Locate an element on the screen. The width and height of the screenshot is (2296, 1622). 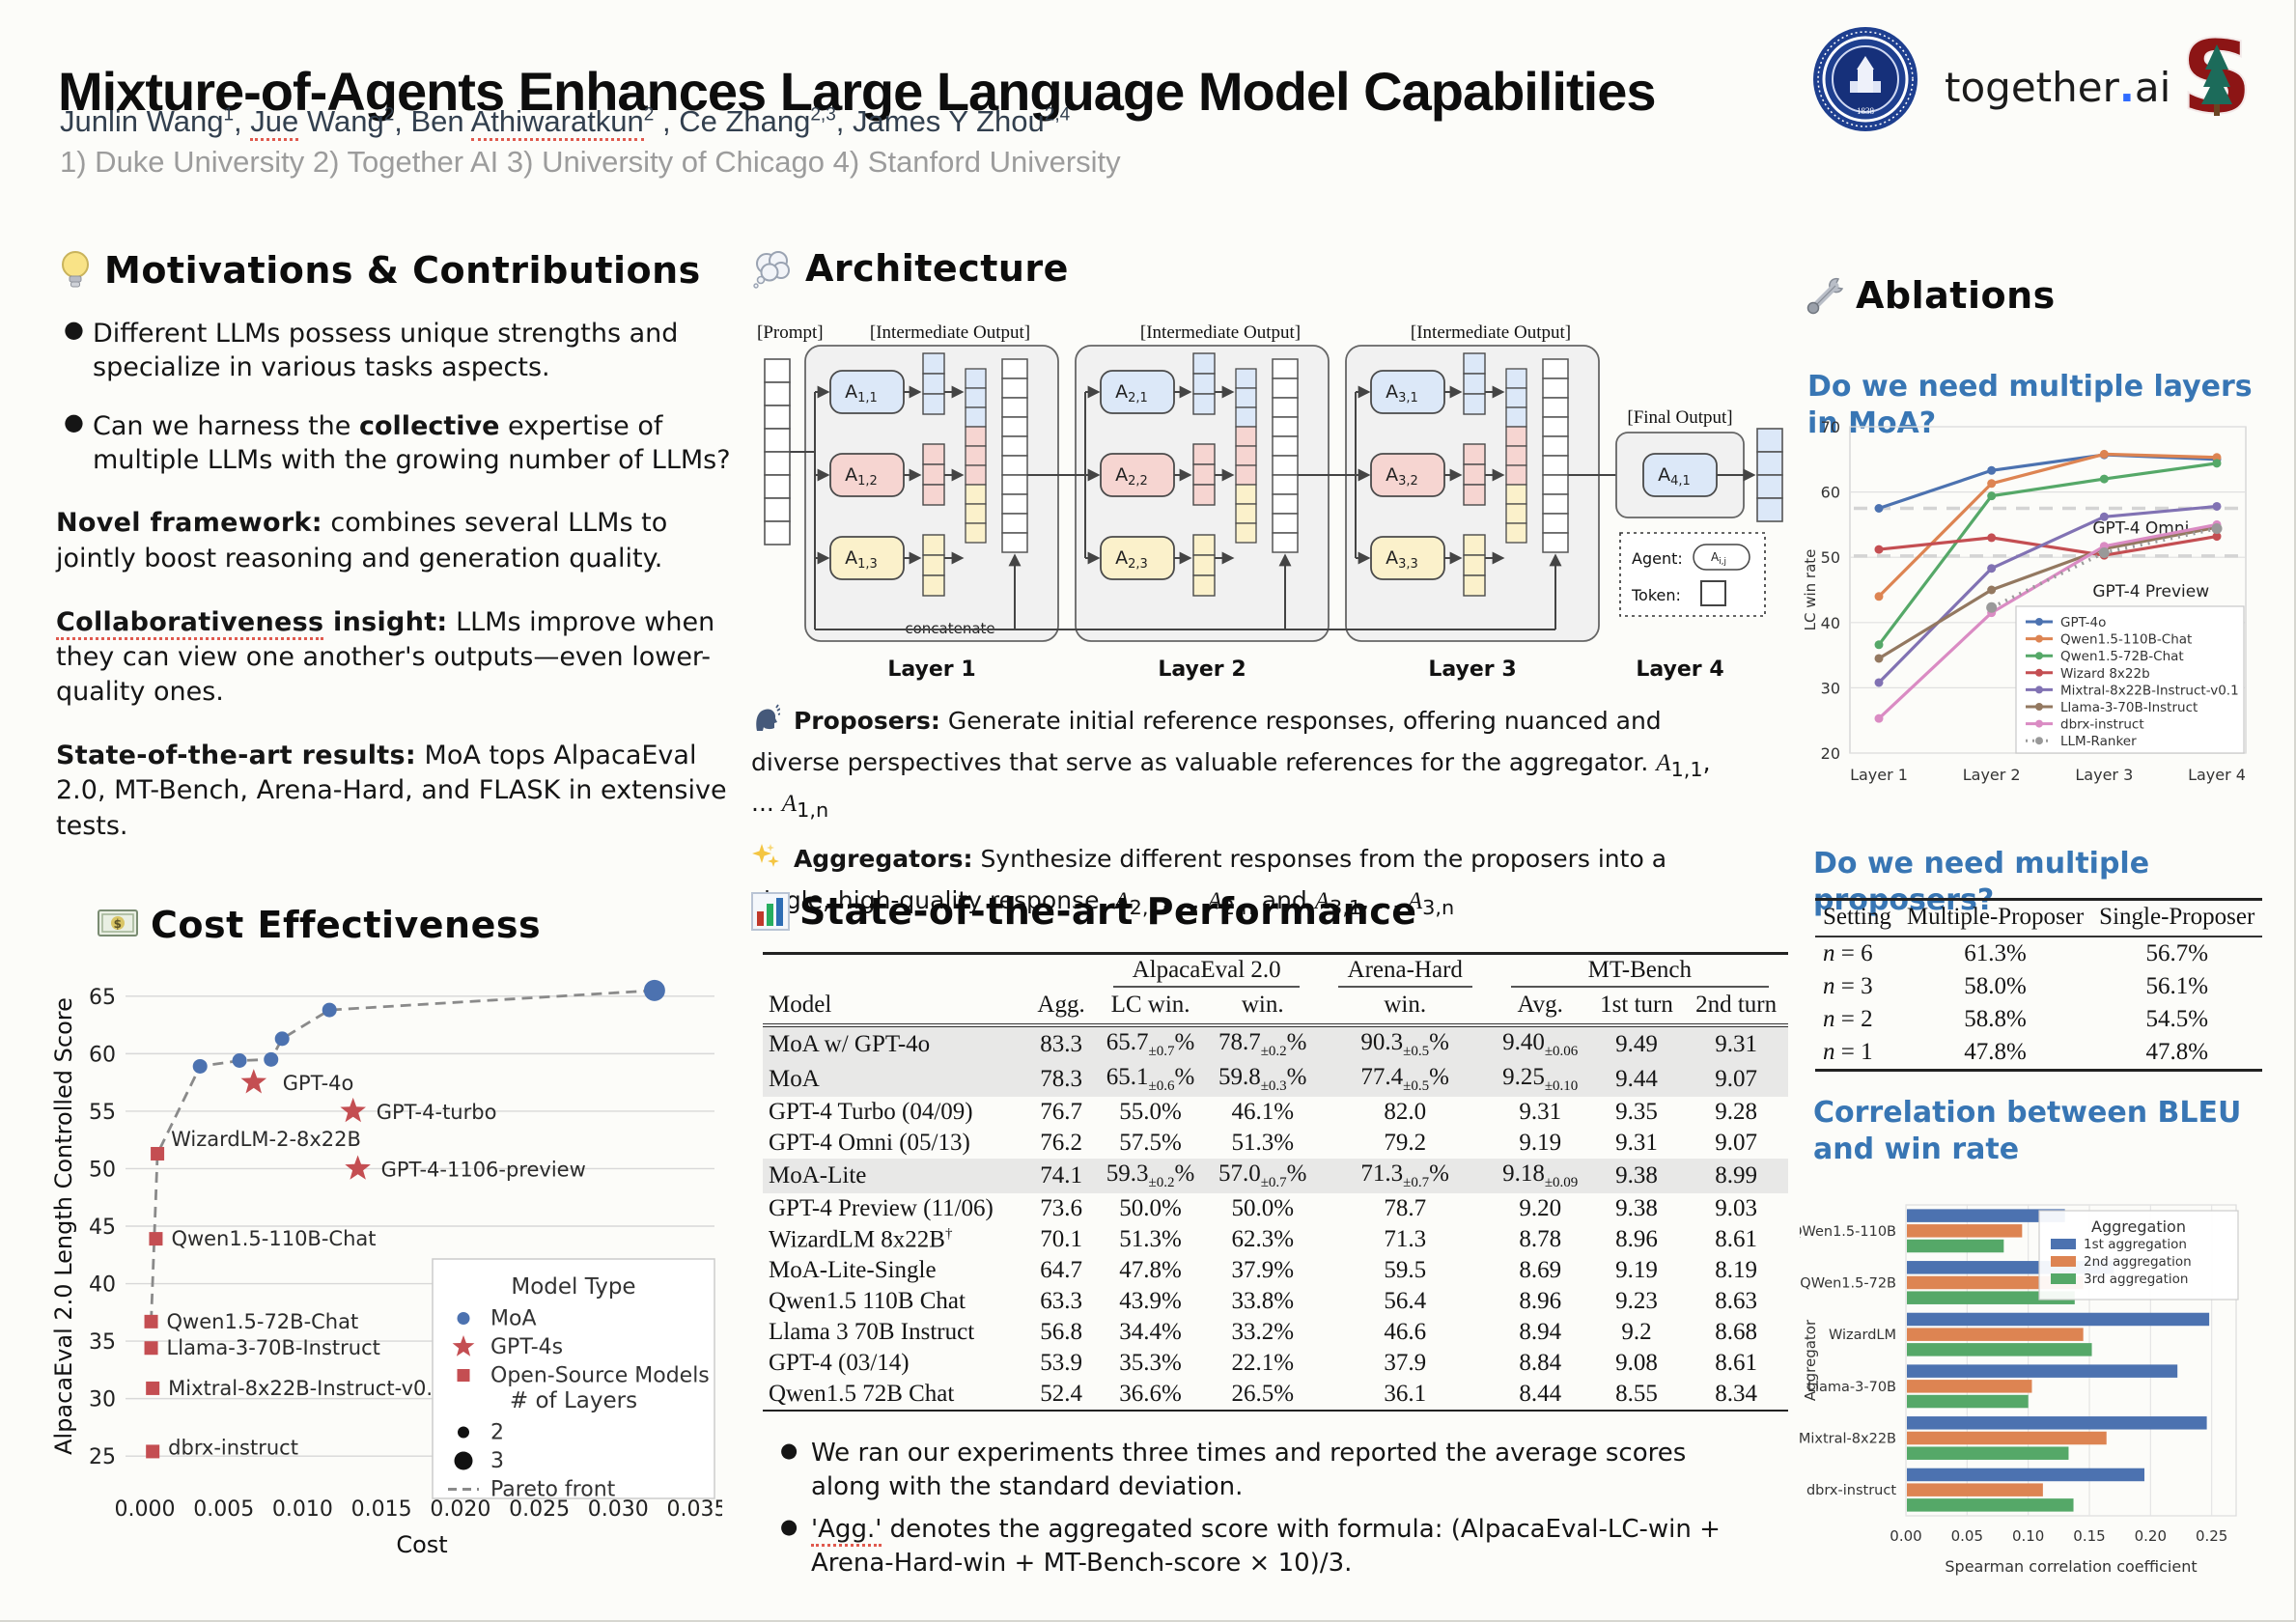
svg-text: 70 is located at coordinates (1831, 427).